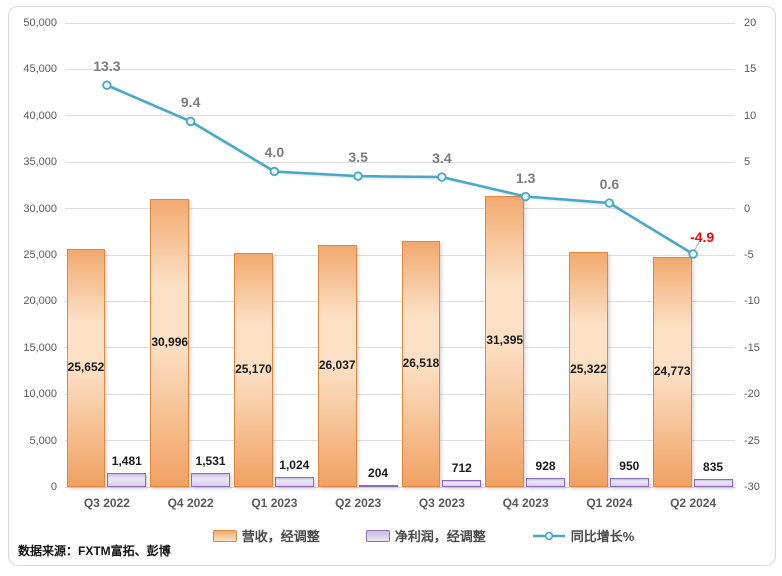  I want to click on legend-label: 净利润，经调整, so click(440, 536).